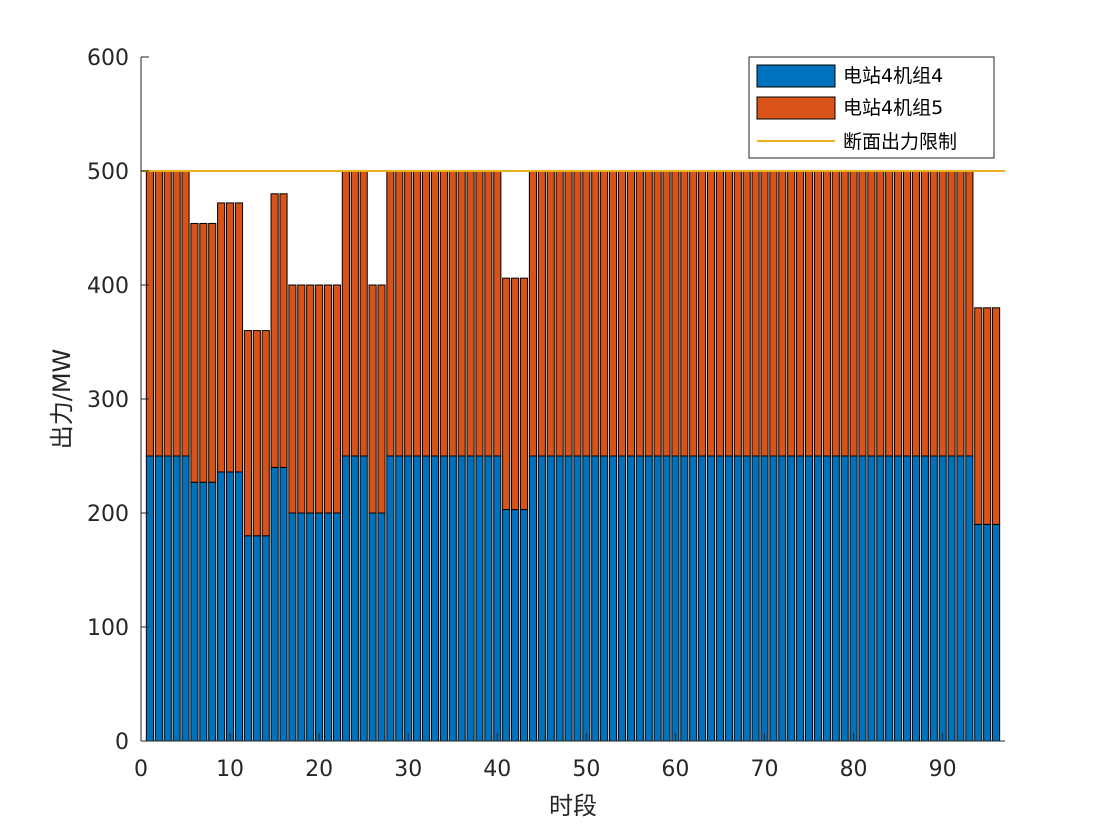 This screenshot has width=1112, height=825. What do you see at coordinates (893, 108) in the screenshot?
I see `legend-label-unit5: 电站4机组5` at bounding box center [893, 108].